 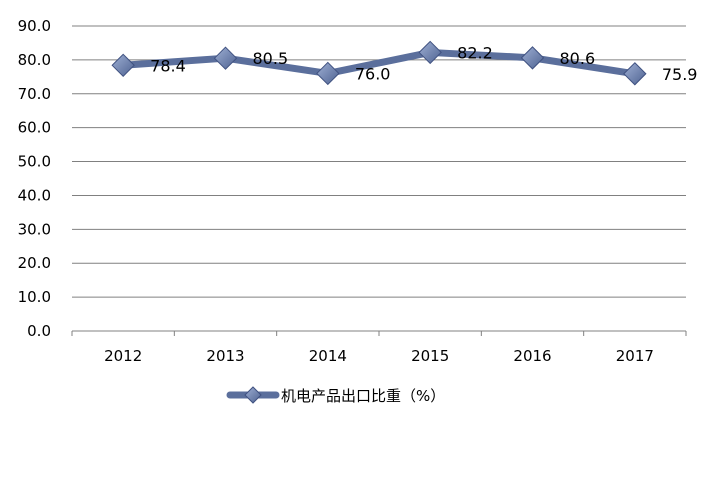 I want to click on y-tick-label: 10.0, so click(x=34, y=297).